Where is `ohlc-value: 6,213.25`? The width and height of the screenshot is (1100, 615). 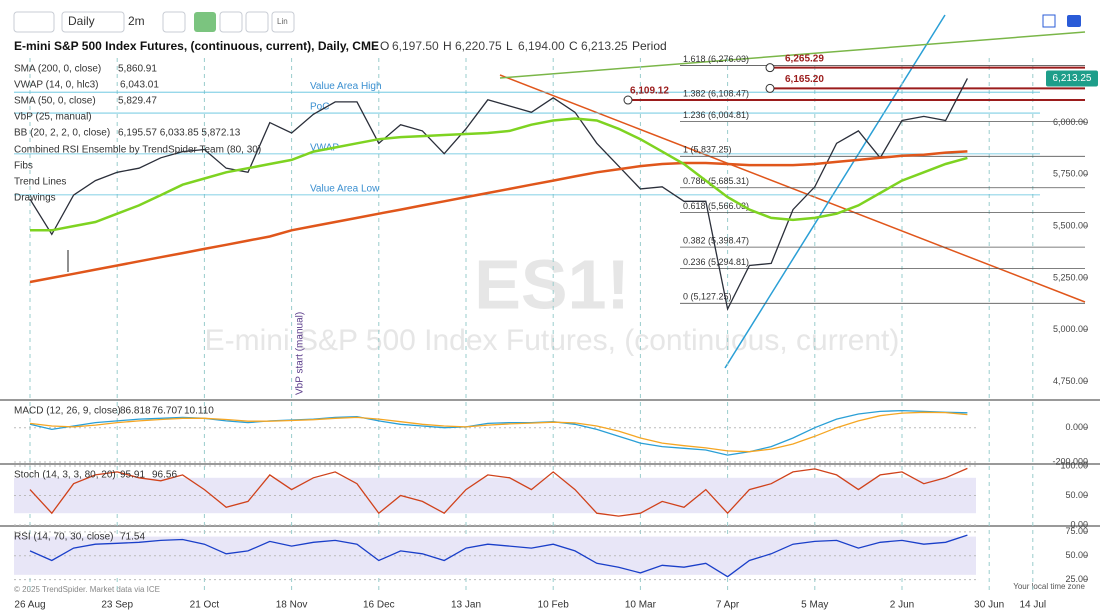 ohlc-value: 6,213.25 is located at coordinates (604, 46).